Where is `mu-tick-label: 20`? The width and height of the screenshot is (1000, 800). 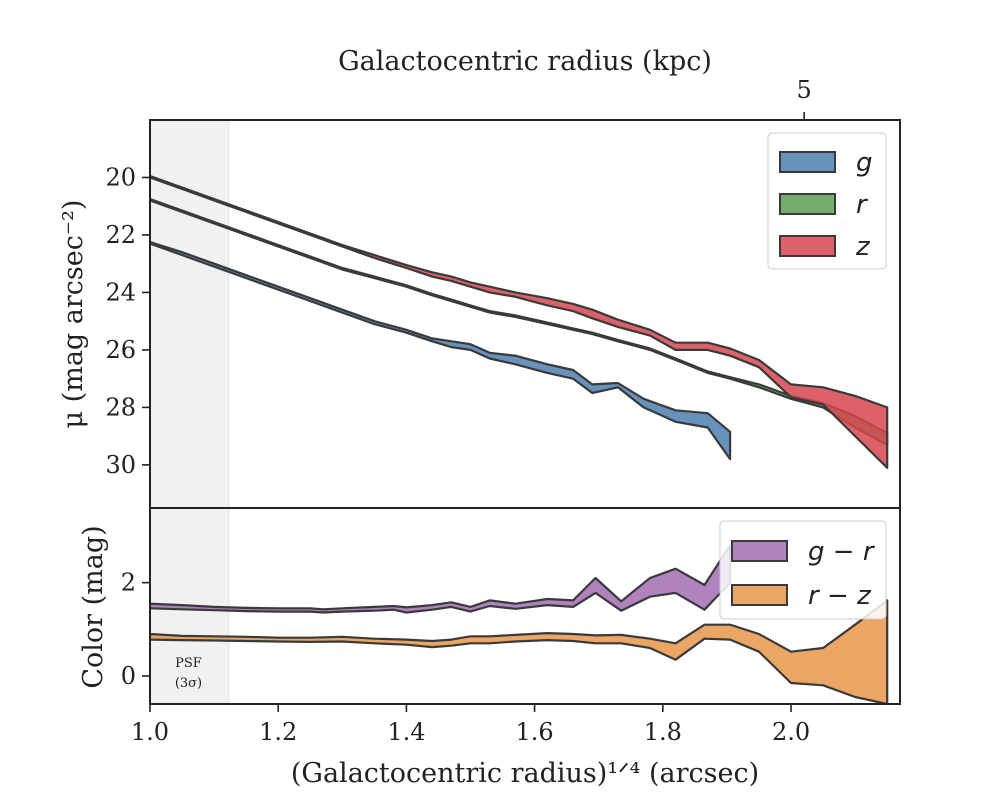
mu-tick-label: 20 is located at coordinates (120, 177).